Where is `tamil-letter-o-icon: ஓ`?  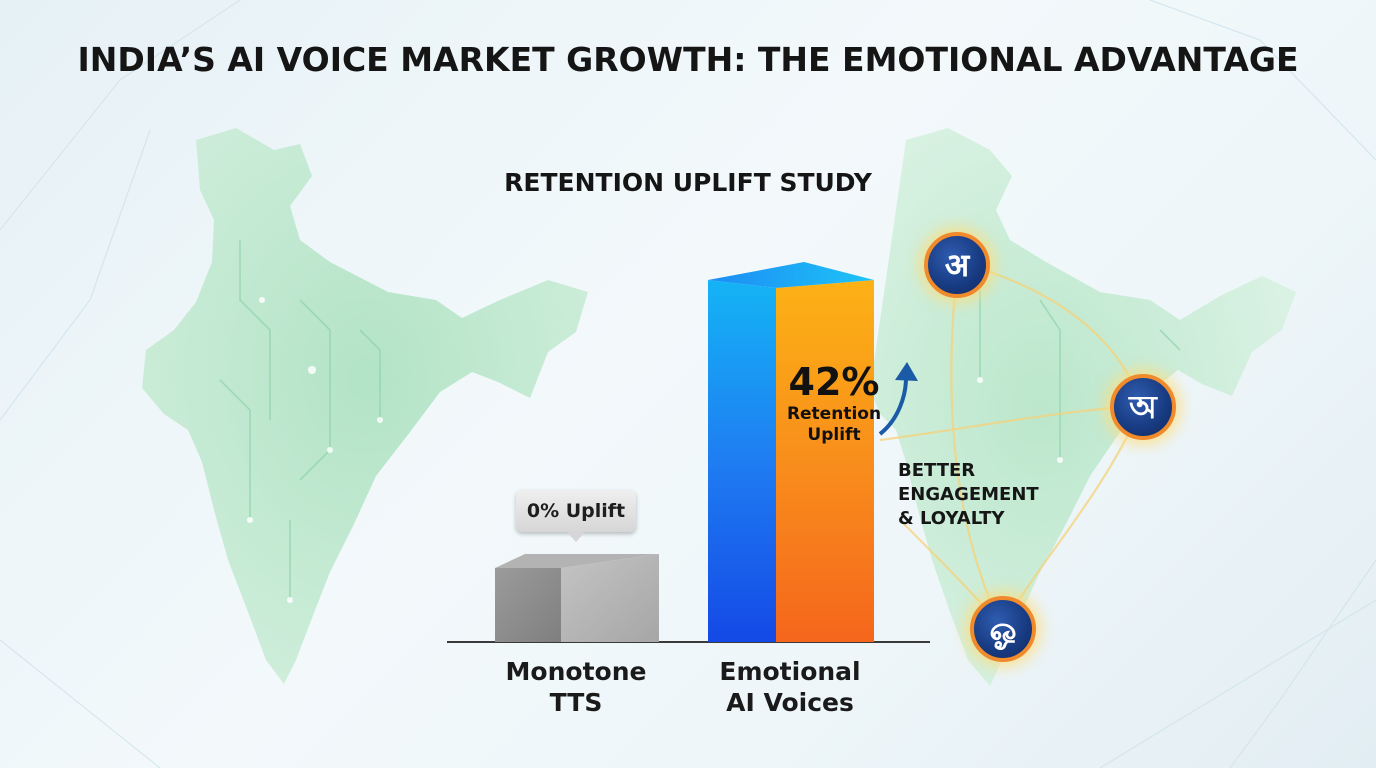 tamil-letter-o-icon: ஓ is located at coordinates (1003, 629).